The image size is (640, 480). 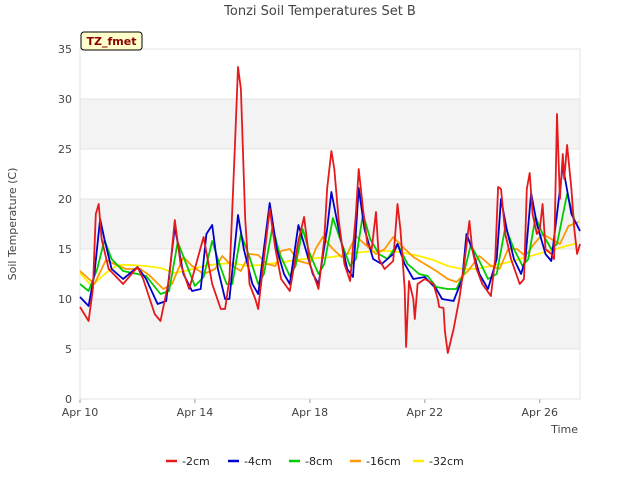 I want to click on legend-label: -16cm, so click(x=383, y=461).